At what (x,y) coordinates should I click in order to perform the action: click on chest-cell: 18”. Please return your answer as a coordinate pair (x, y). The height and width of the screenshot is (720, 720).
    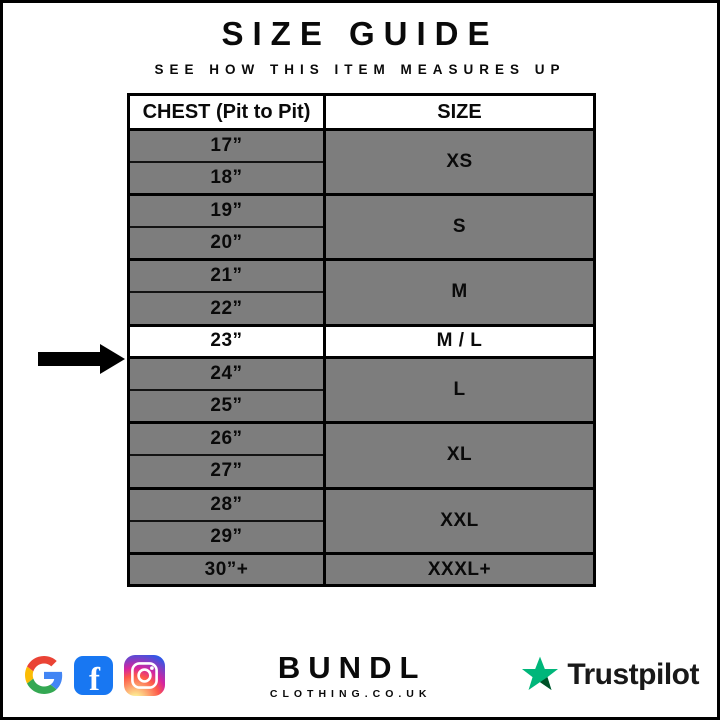
    Looking at the image, I should click on (226, 179).